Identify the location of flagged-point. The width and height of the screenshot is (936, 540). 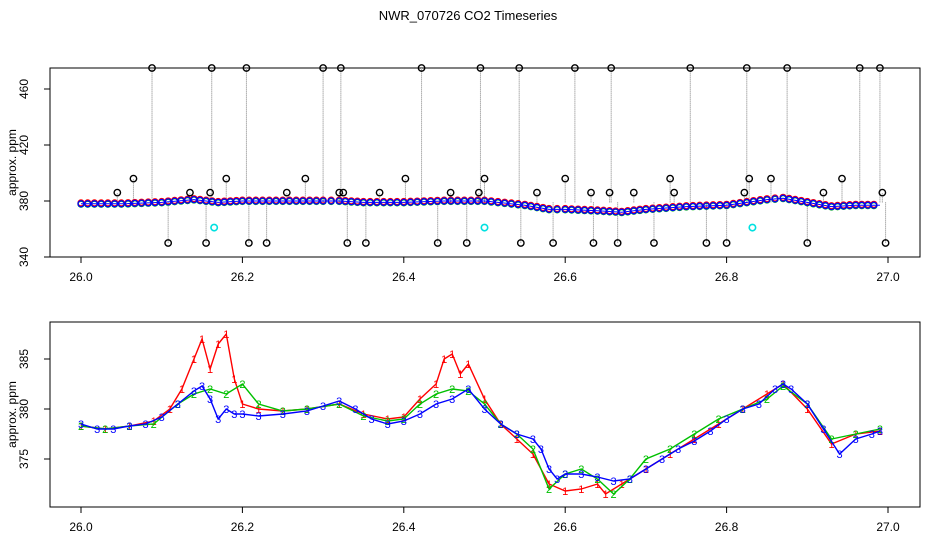
(484, 227).